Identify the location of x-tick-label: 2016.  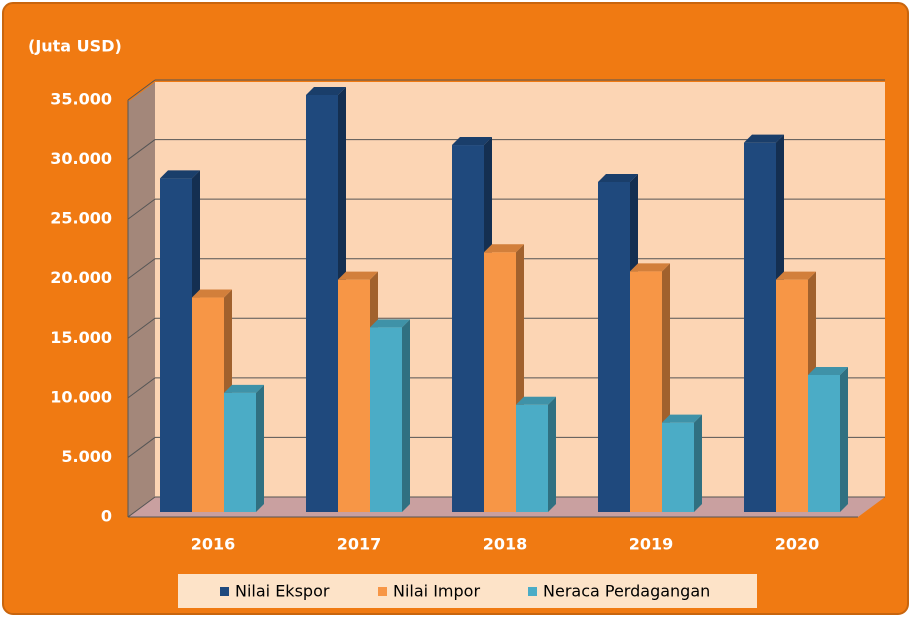
(213, 544).